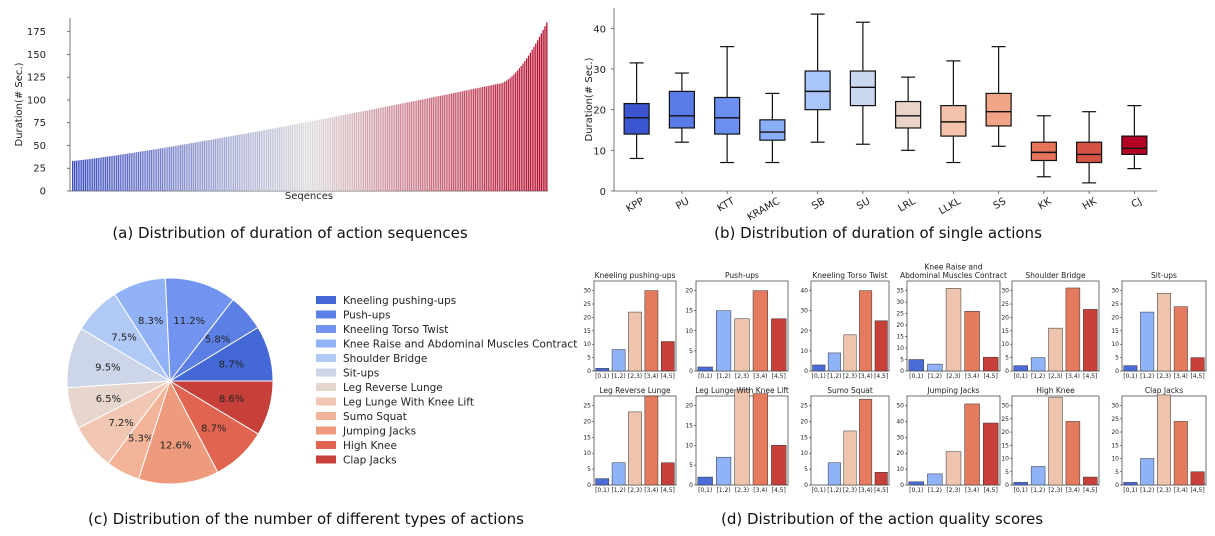 The width and height of the screenshot is (1215, 536). What do you see at coordinates (1197, 376) in the screenshot?
I see `xtick-label-d: [4,5]` at bounding box center [1197, 376].